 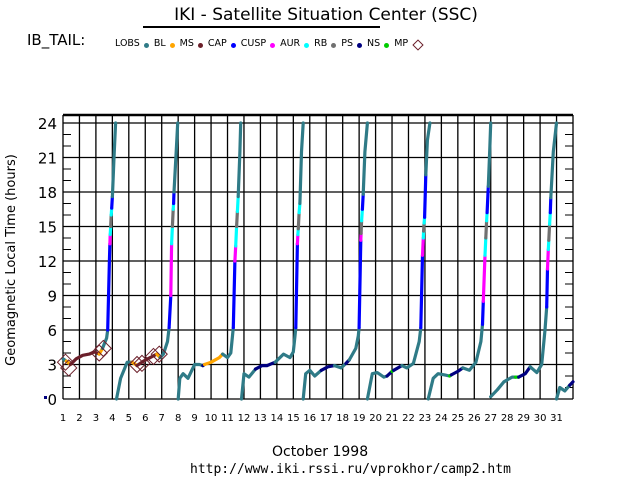 I want to click on x-tick-label: 12, so click(x=244, y=418).